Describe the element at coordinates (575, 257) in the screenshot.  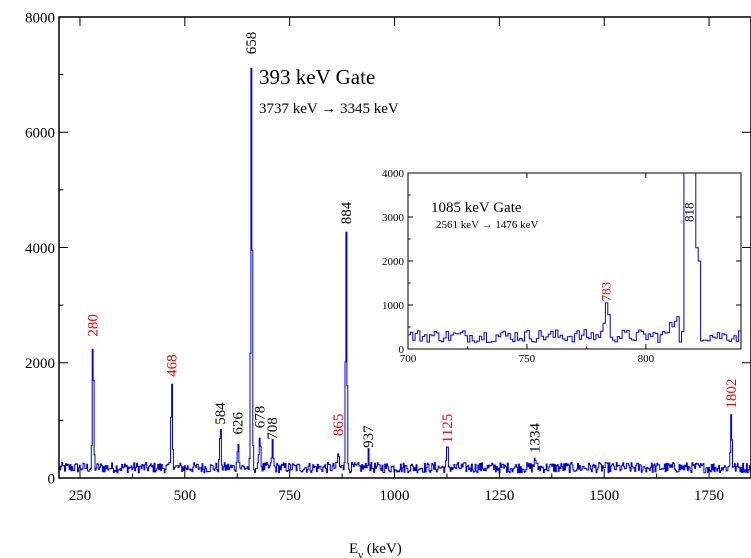
I see `inset-spectrum-trace` at that location.